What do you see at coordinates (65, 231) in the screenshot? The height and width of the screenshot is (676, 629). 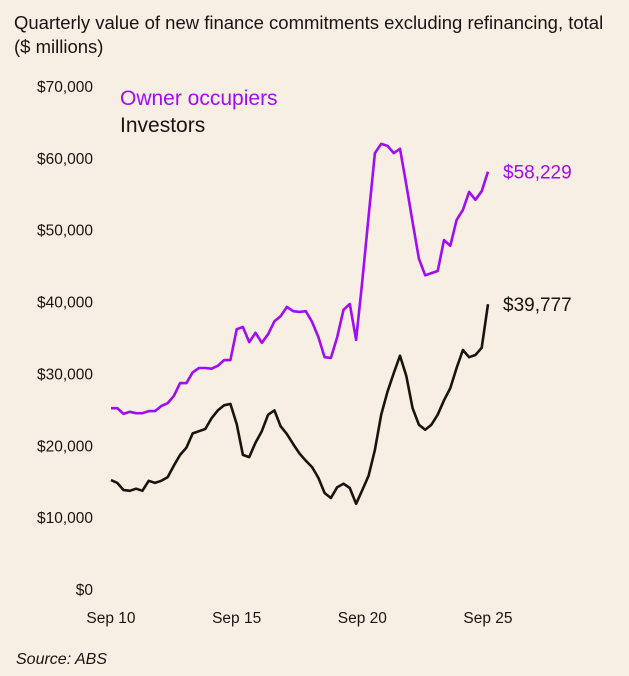 I see `y-tick-label: $50,000` at bounding box center [65, 231].